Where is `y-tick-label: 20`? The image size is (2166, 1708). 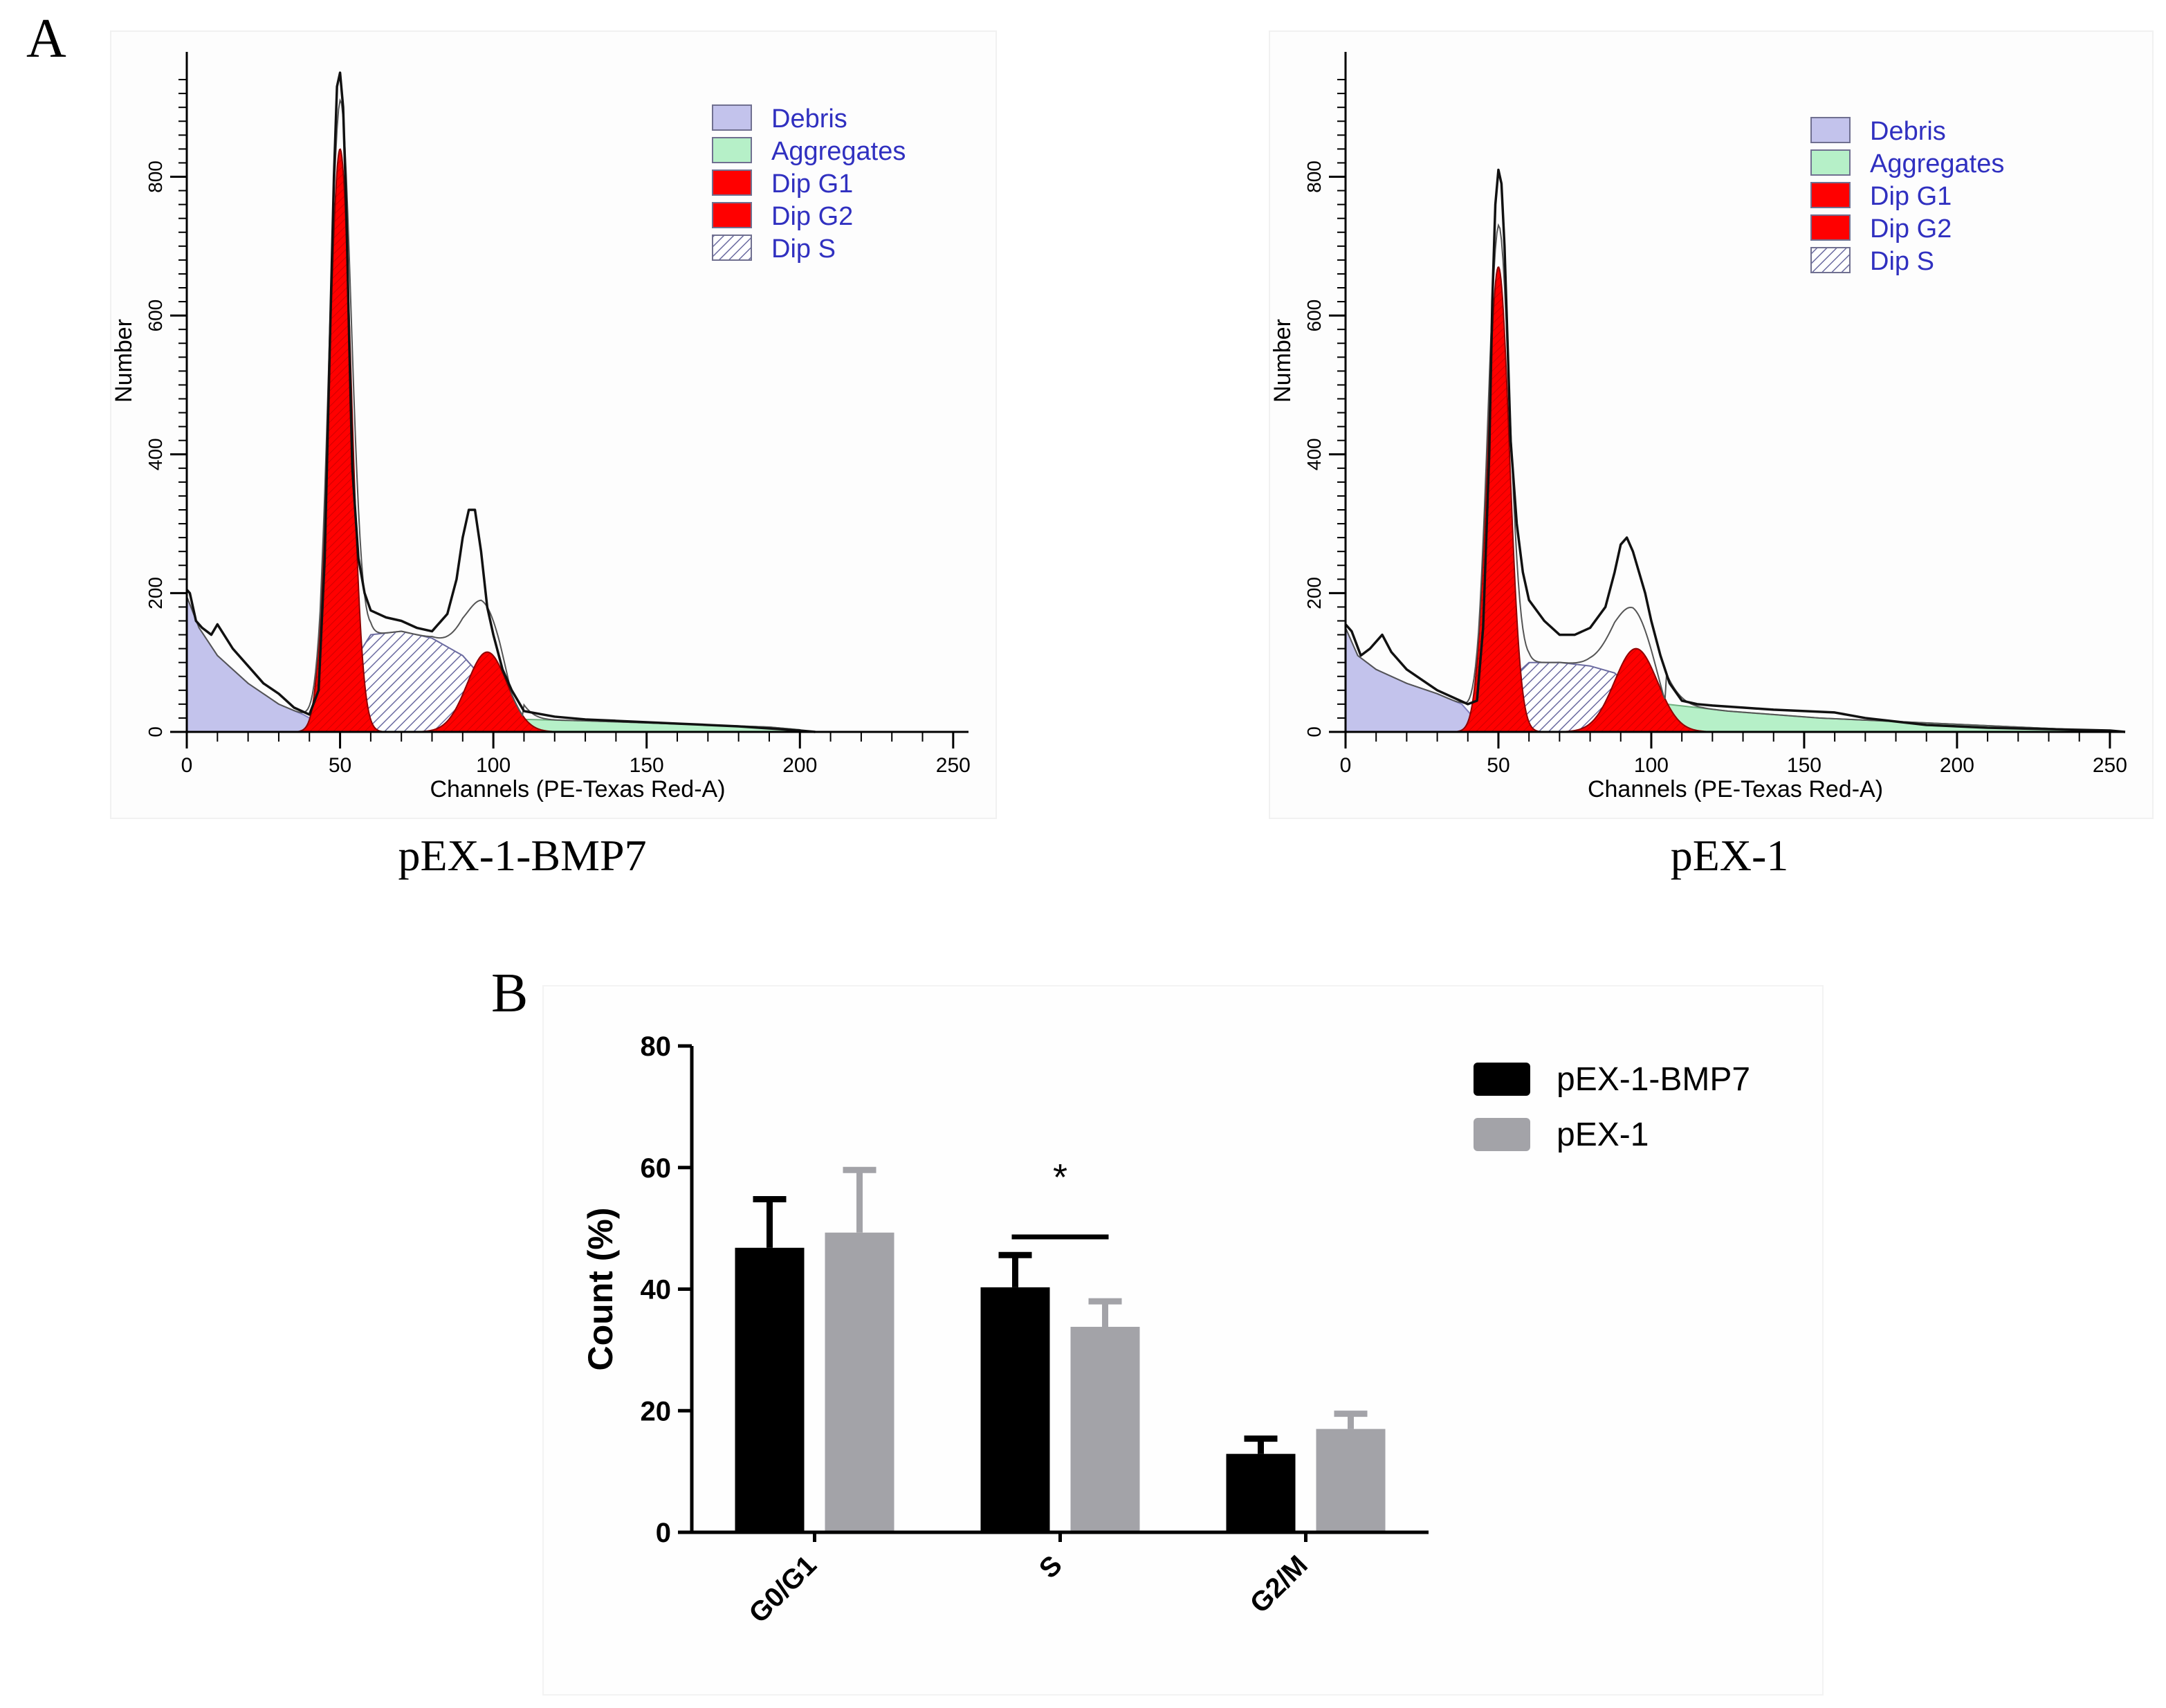 y-tick-label: 20 is located at coordinates (656, 1411).